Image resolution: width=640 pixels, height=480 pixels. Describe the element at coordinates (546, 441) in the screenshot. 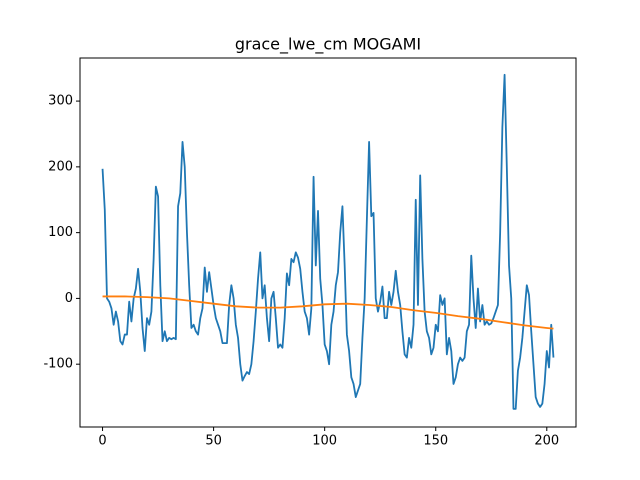

I see `x-tick-label: 200` at that location.